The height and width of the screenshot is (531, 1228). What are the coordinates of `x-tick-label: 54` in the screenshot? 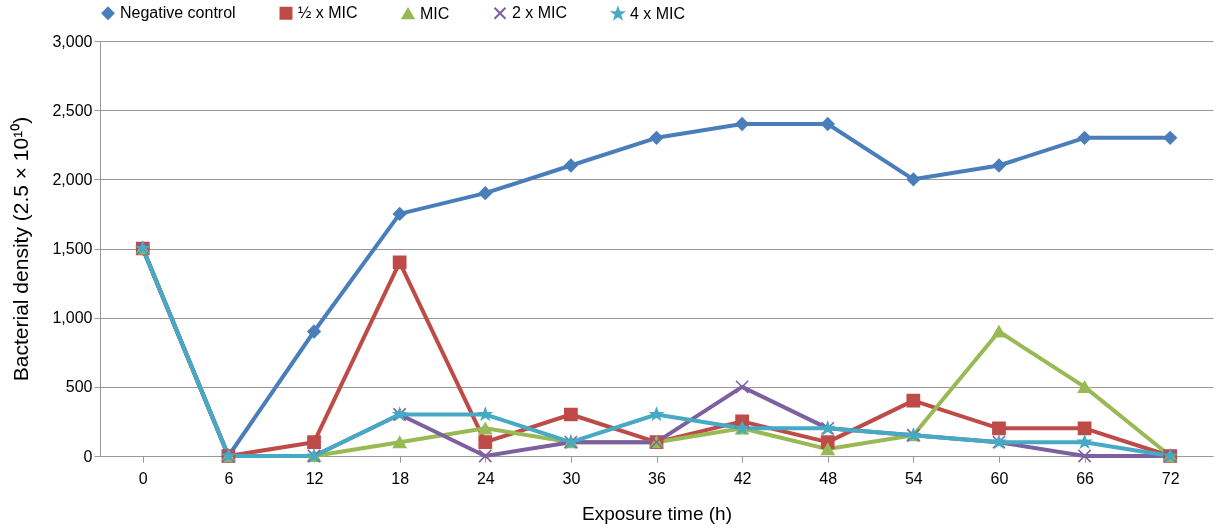 It's located at (913, 478).